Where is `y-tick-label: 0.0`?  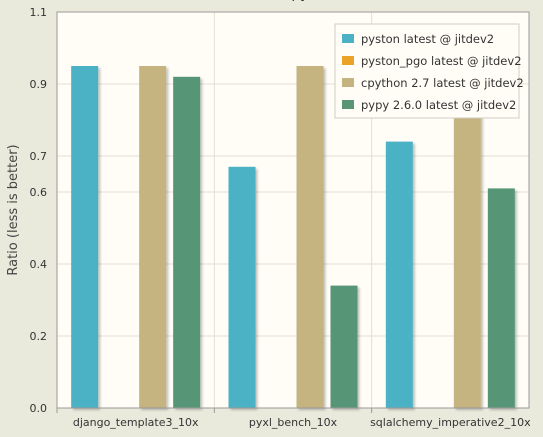 y-tick-label: 0.0 is located at coordinates (39, 408).